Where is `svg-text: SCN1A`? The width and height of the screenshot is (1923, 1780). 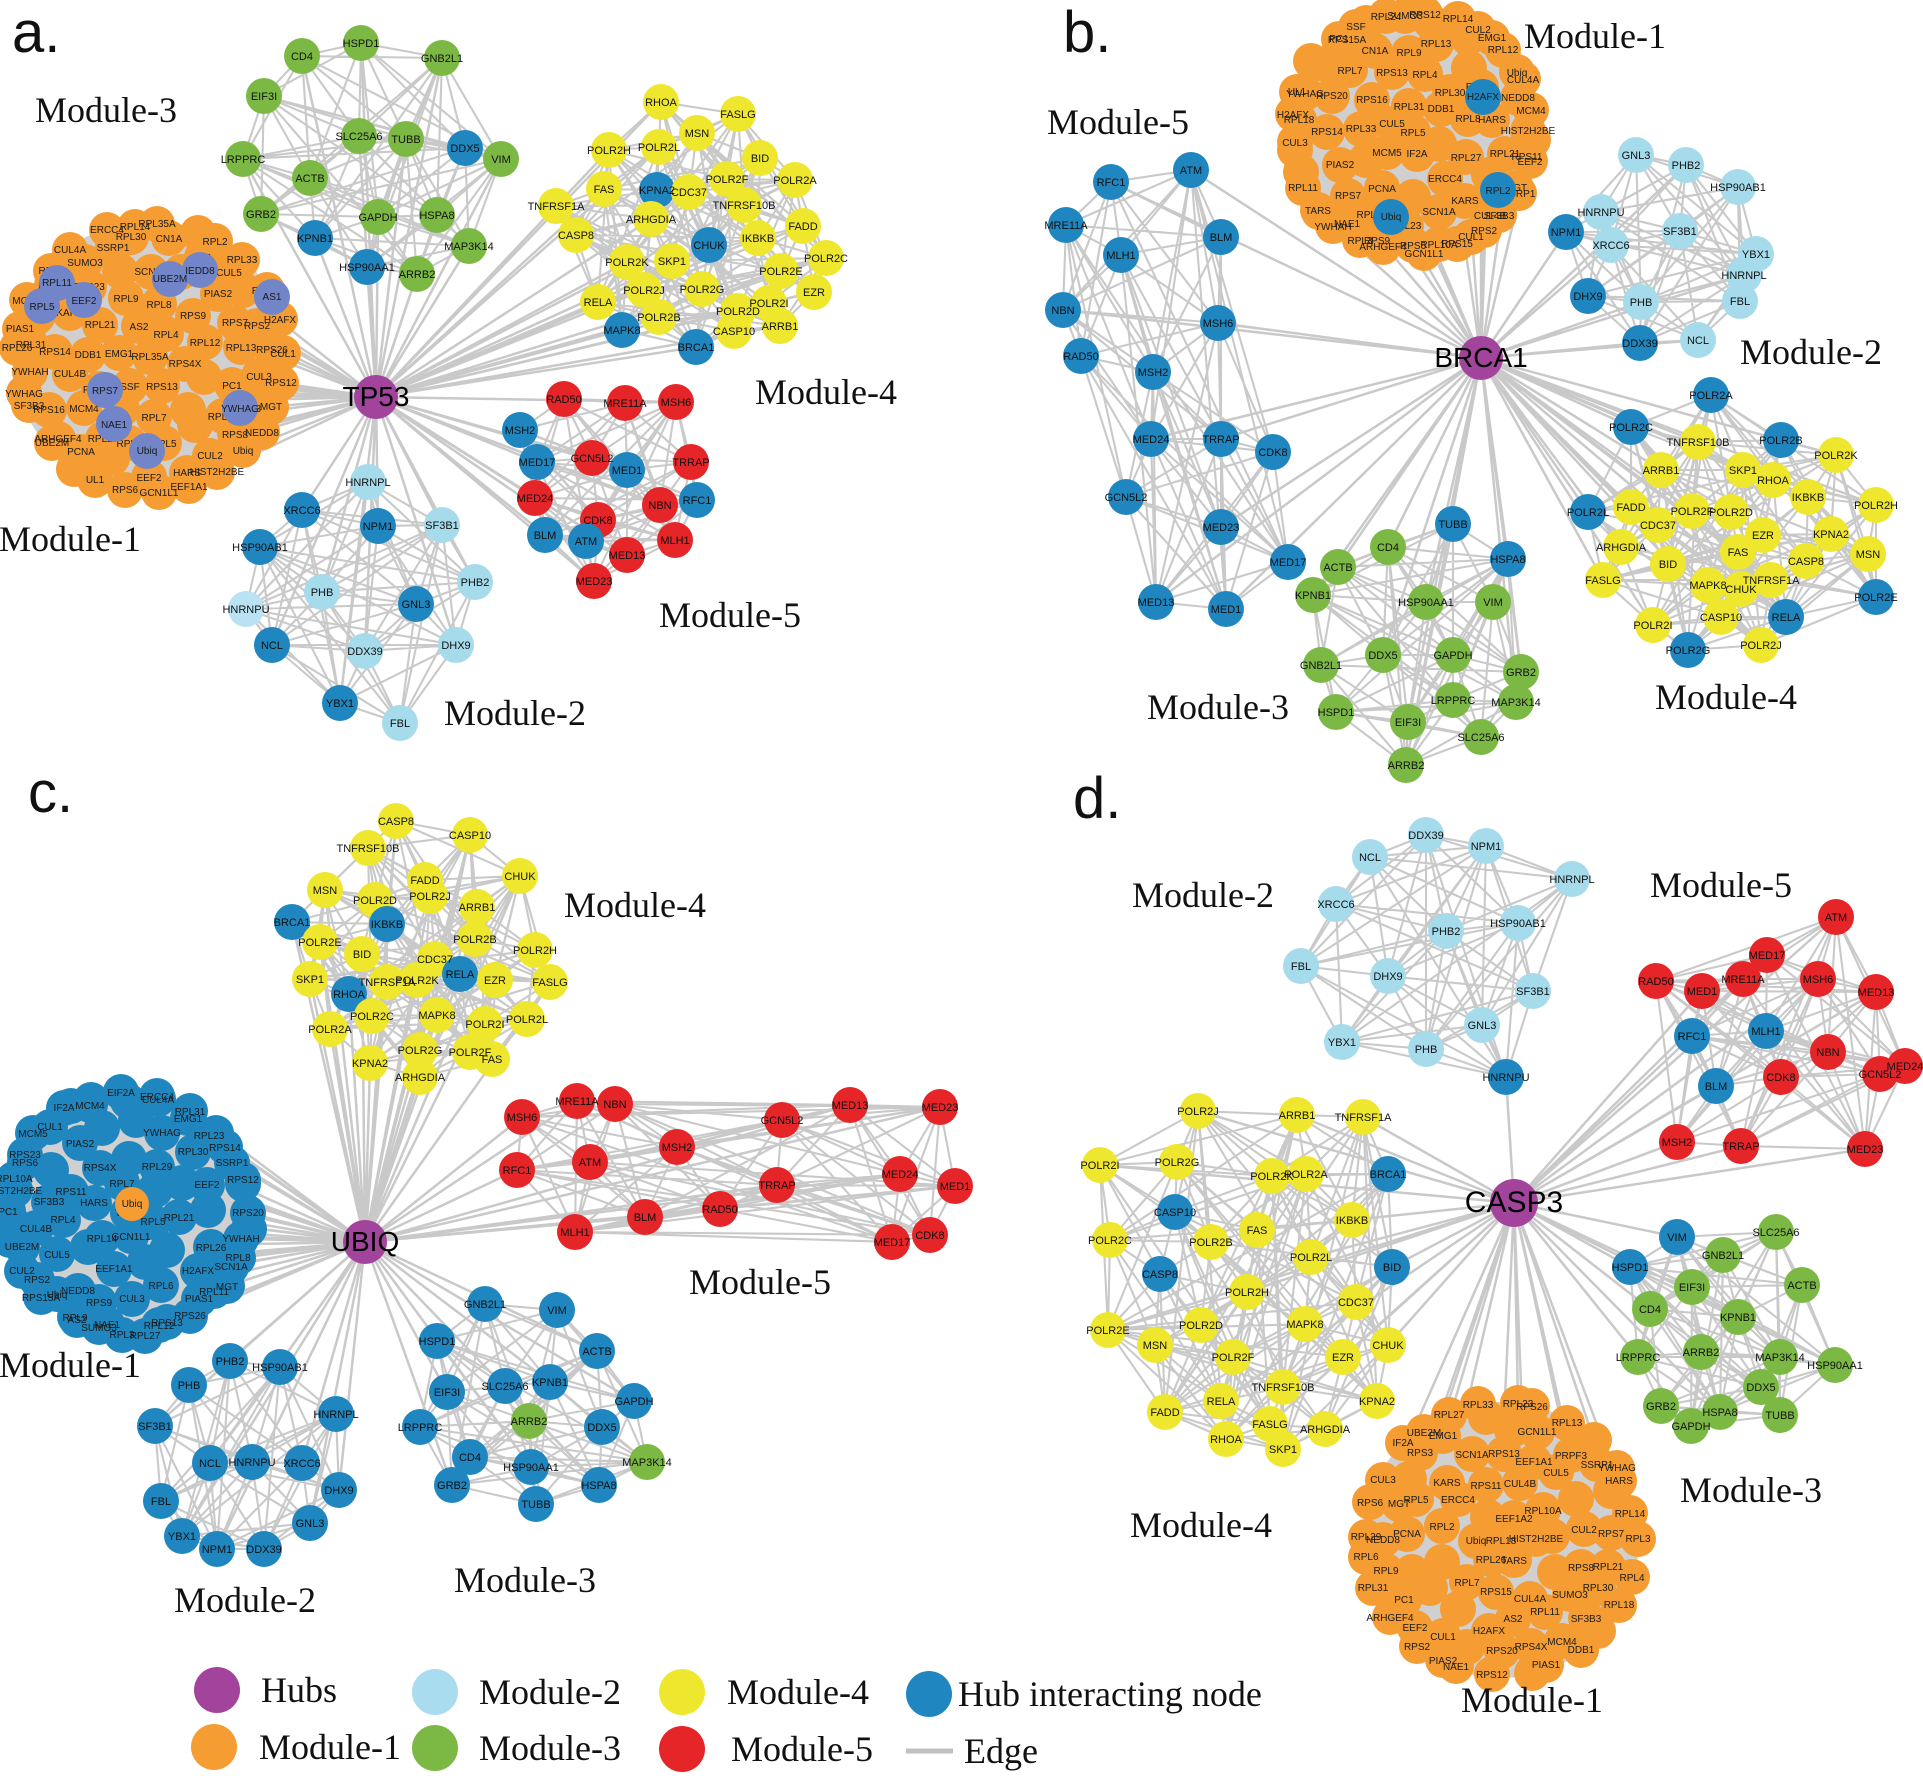
svg-text: SCN1A is located at coordinates (1439, 212).